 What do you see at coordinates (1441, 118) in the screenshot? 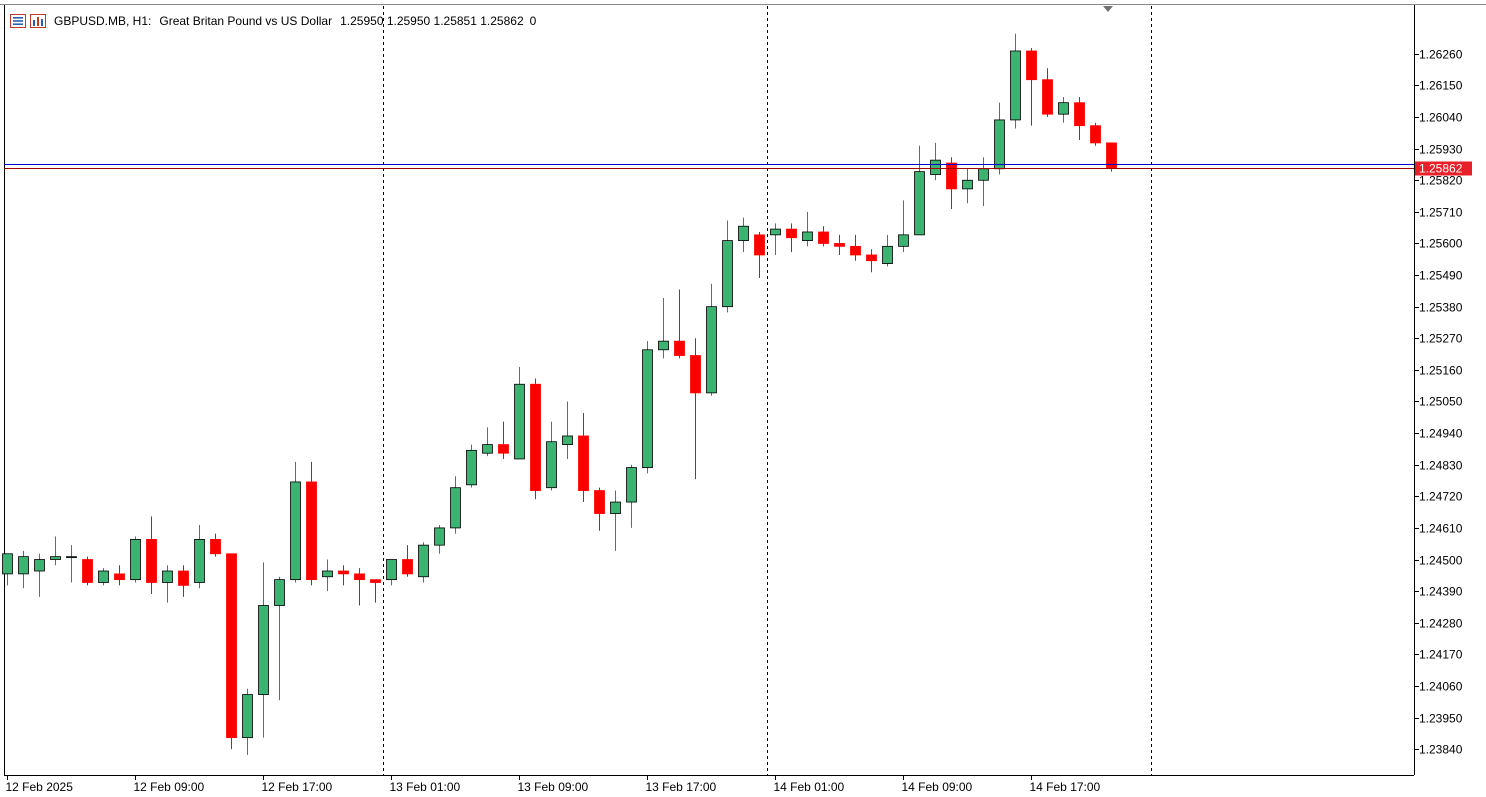
I see `price-tick-label: 1.26040` at bounding box center [1441, 118].